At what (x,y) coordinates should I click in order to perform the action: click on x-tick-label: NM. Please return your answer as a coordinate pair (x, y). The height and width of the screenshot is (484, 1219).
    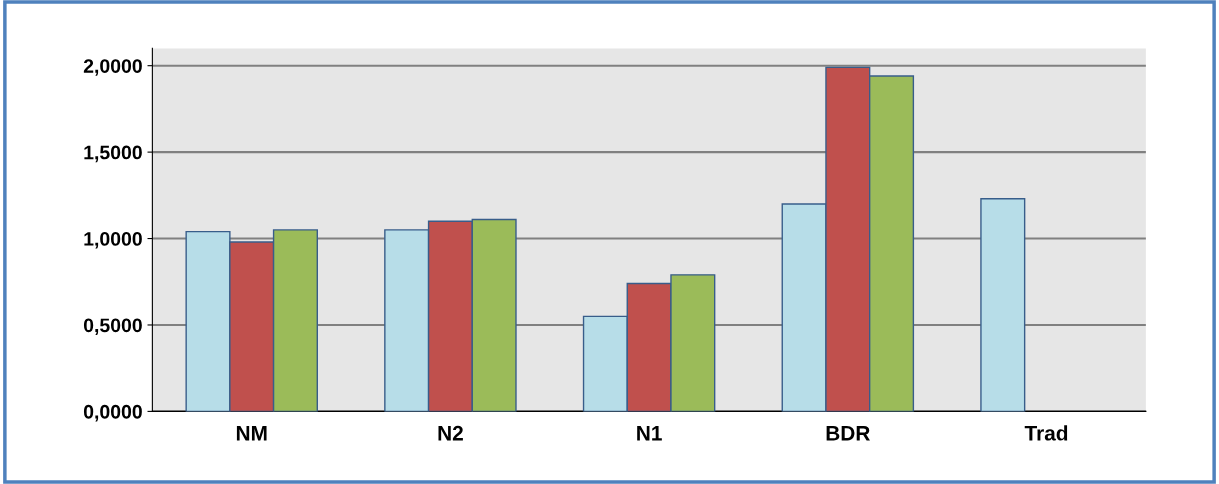
    Looking at the image, I should click on (251, 433).